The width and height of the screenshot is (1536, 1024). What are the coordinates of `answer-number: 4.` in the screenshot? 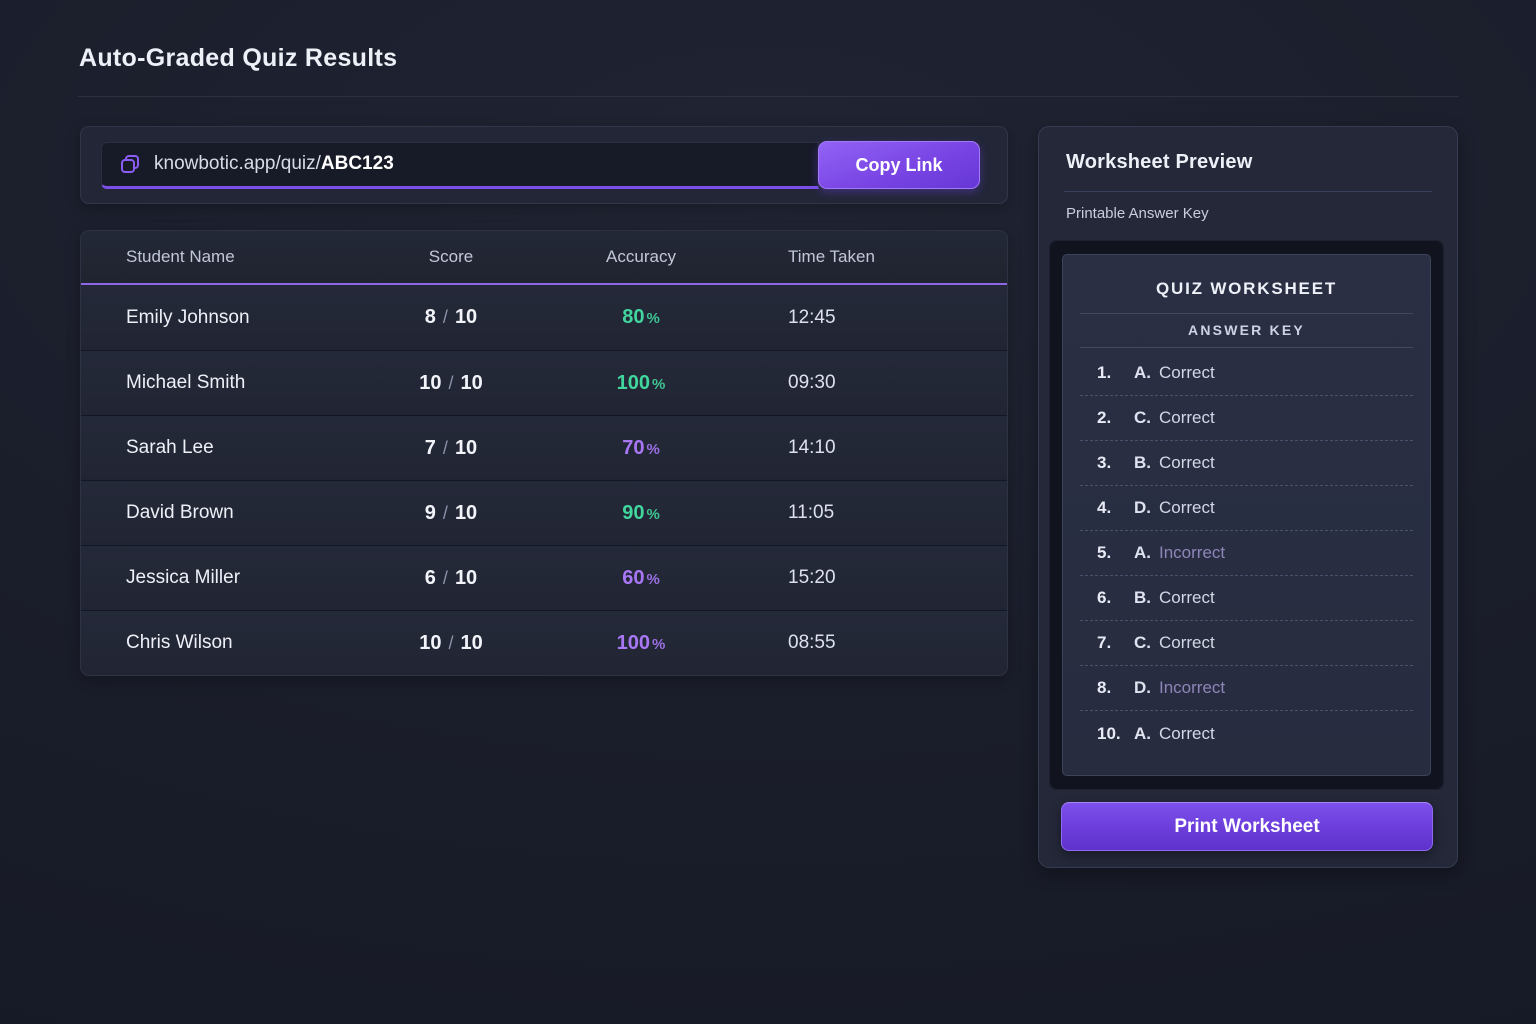 It's located at (1104, 507).